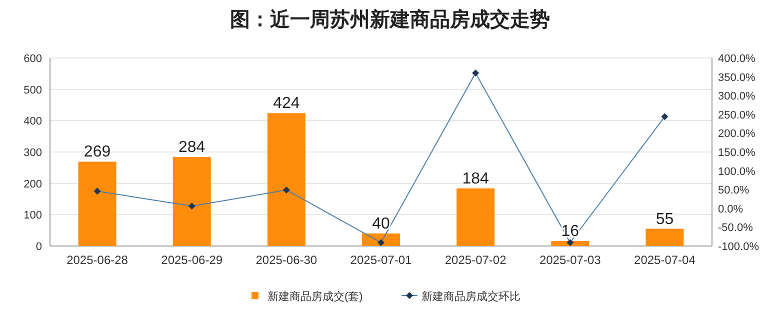  I want to click on y2-tick-label: 300.0%, so click(737, 96).